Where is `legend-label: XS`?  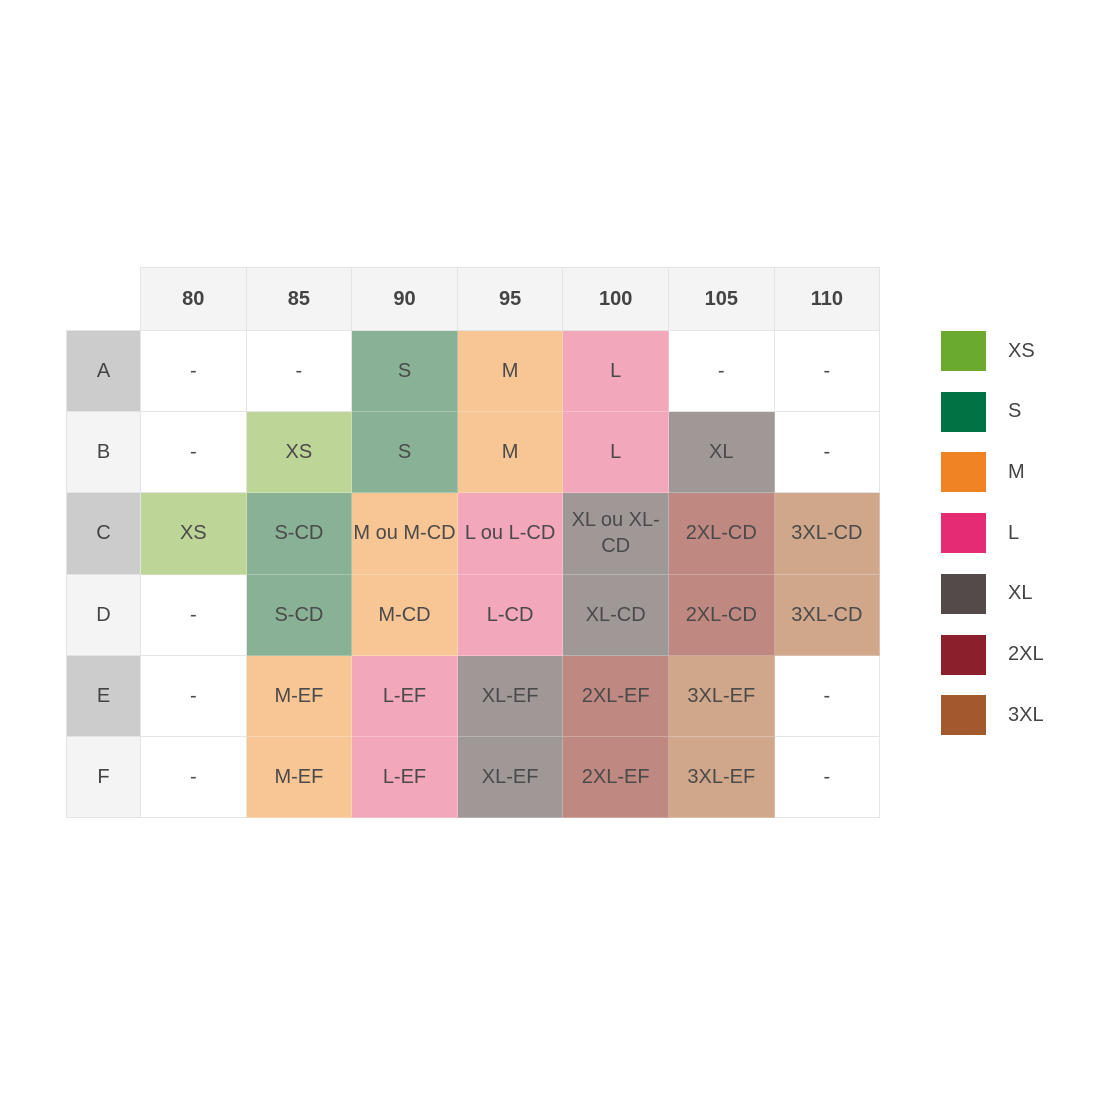 legend-label: XS is located at coordinates (1021, 350).